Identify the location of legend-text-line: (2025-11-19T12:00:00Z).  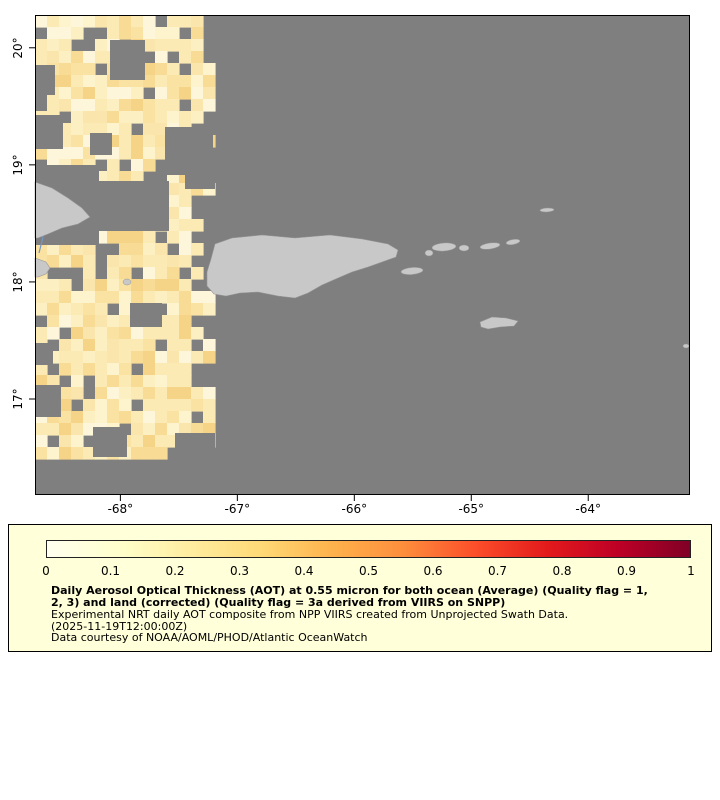
(119, 626).